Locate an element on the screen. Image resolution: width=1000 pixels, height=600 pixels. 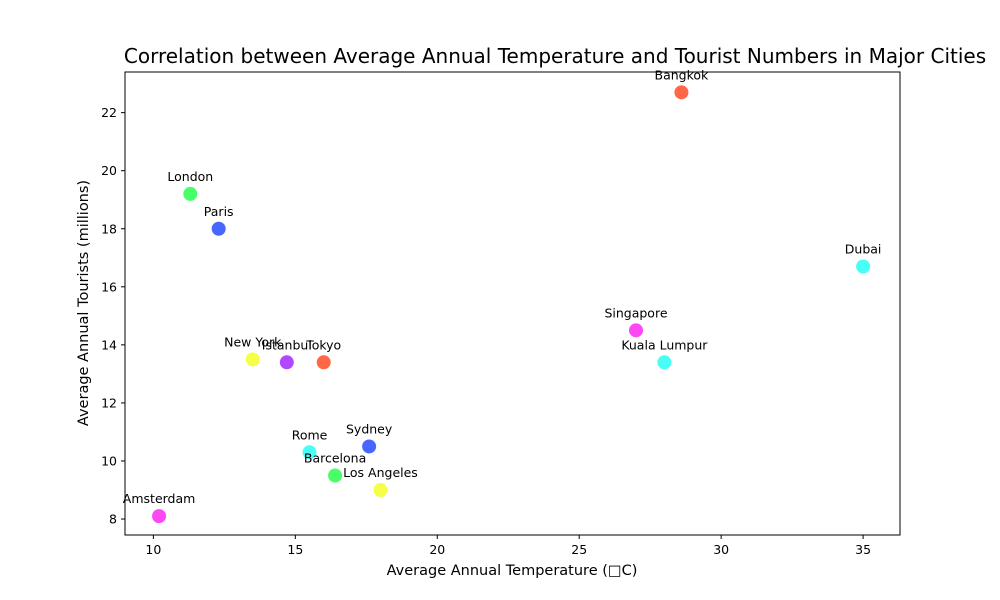
data-point-label: Rome is located at coordinates (310, 434).